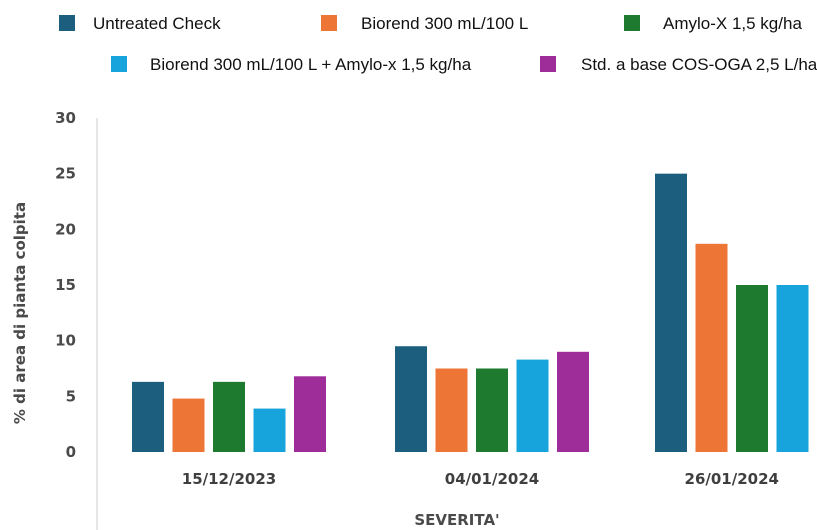 Image resolution: width=817 pixels, height=530 pixels. I want to click on category-label: 26/01/2024, so click(732, 479).